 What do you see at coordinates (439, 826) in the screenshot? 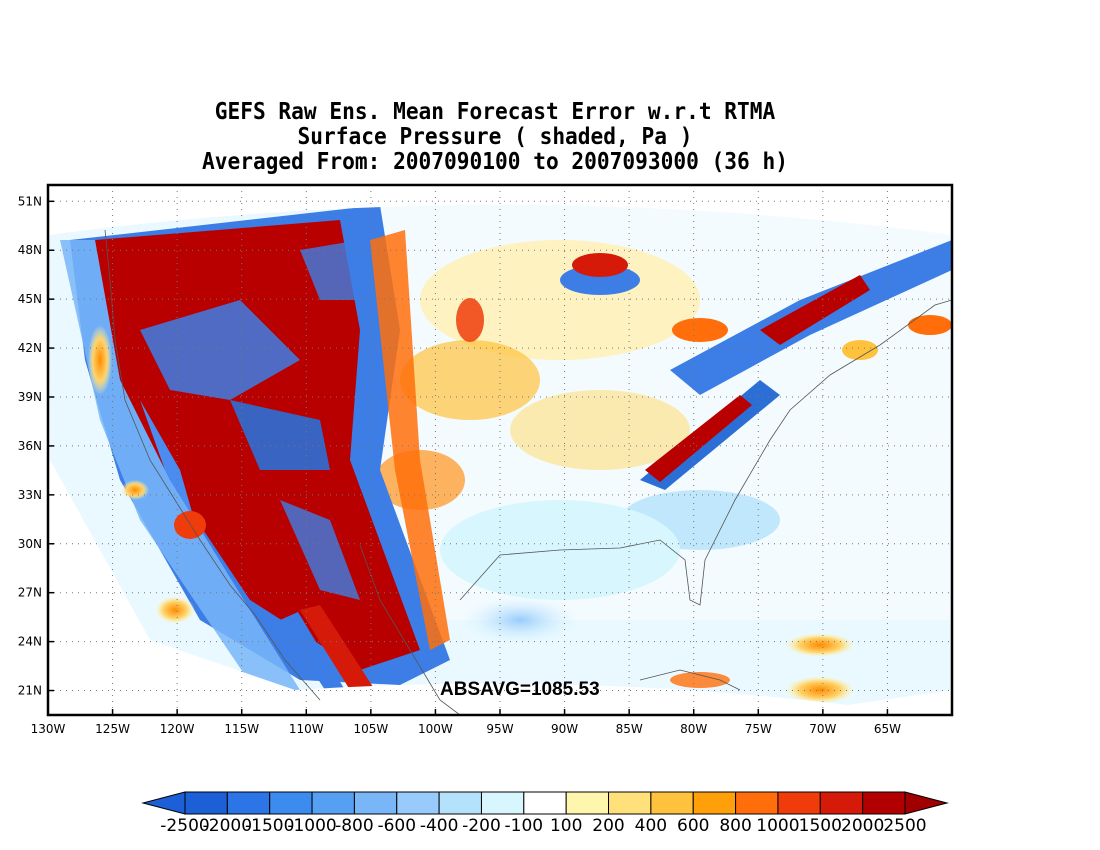
I see `colorbar-label: -400` at bounding box center [439, 826].